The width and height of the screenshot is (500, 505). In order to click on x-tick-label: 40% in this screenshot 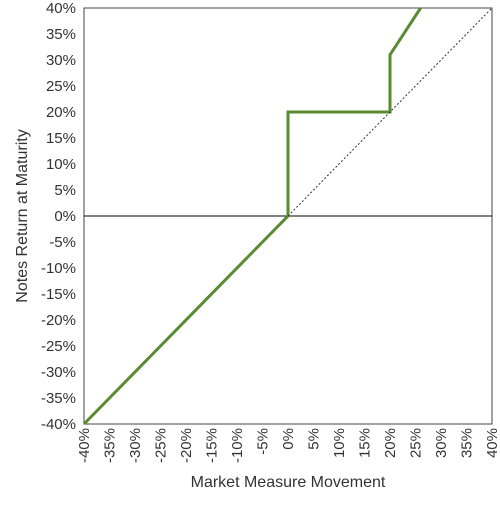, I will do `click(492, 443)`.